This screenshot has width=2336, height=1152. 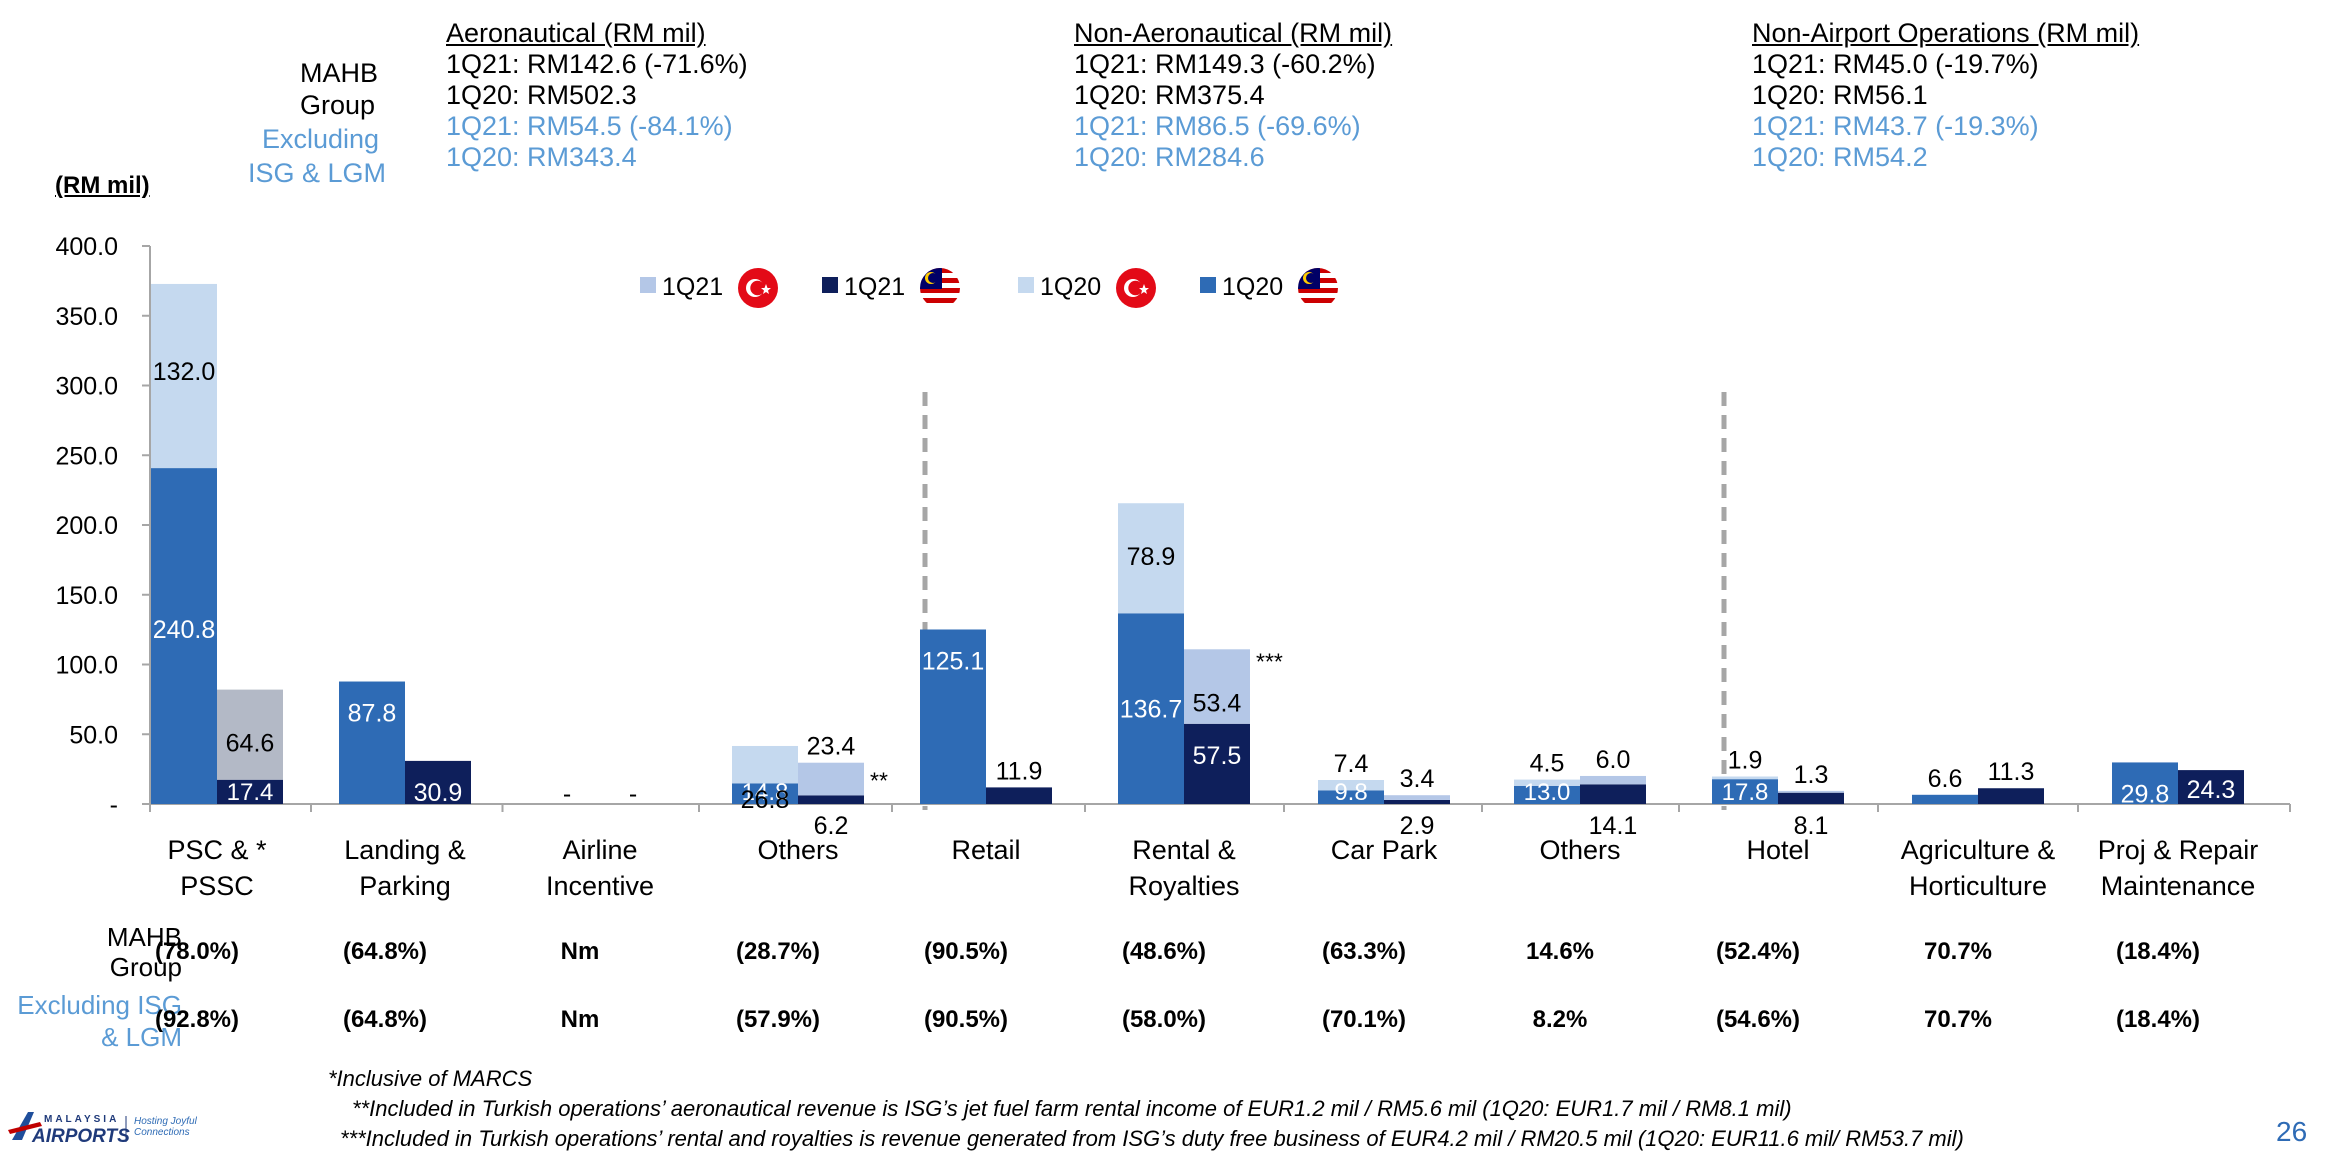 I want to click on growth-excl-value: Nm, so click(x=580, y=1019).